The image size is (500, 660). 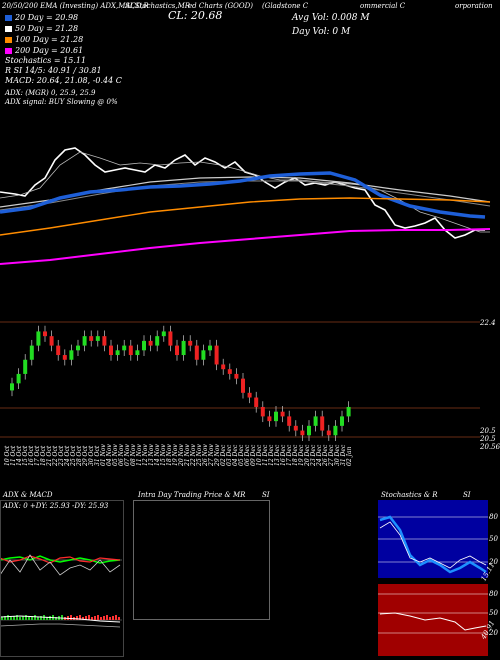 I want to click on intraday-panel-title-2: SI, so click(x=266, y=495).